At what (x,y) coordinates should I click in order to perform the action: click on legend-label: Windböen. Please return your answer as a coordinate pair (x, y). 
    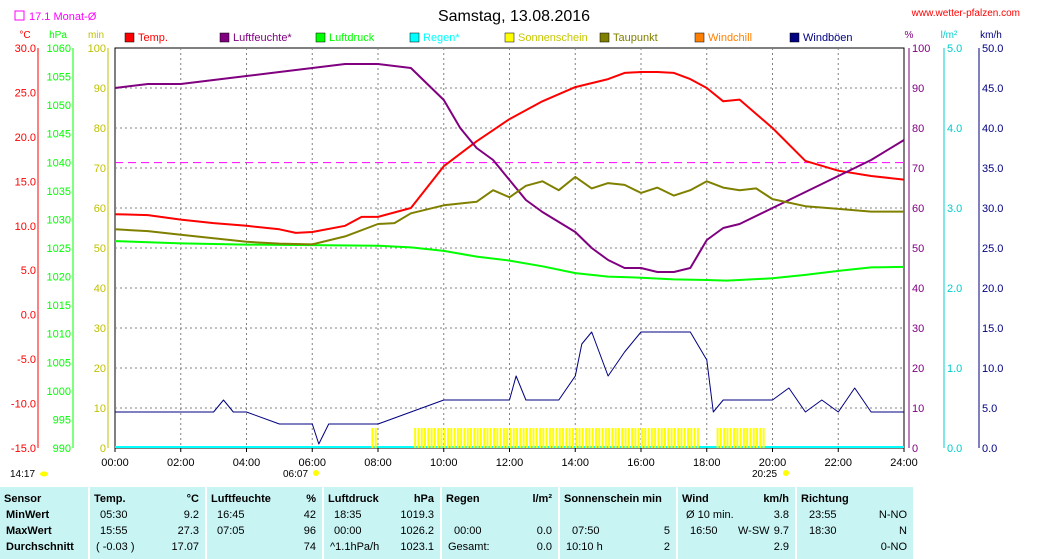
    Looking at the image, I should click on (828, 38).